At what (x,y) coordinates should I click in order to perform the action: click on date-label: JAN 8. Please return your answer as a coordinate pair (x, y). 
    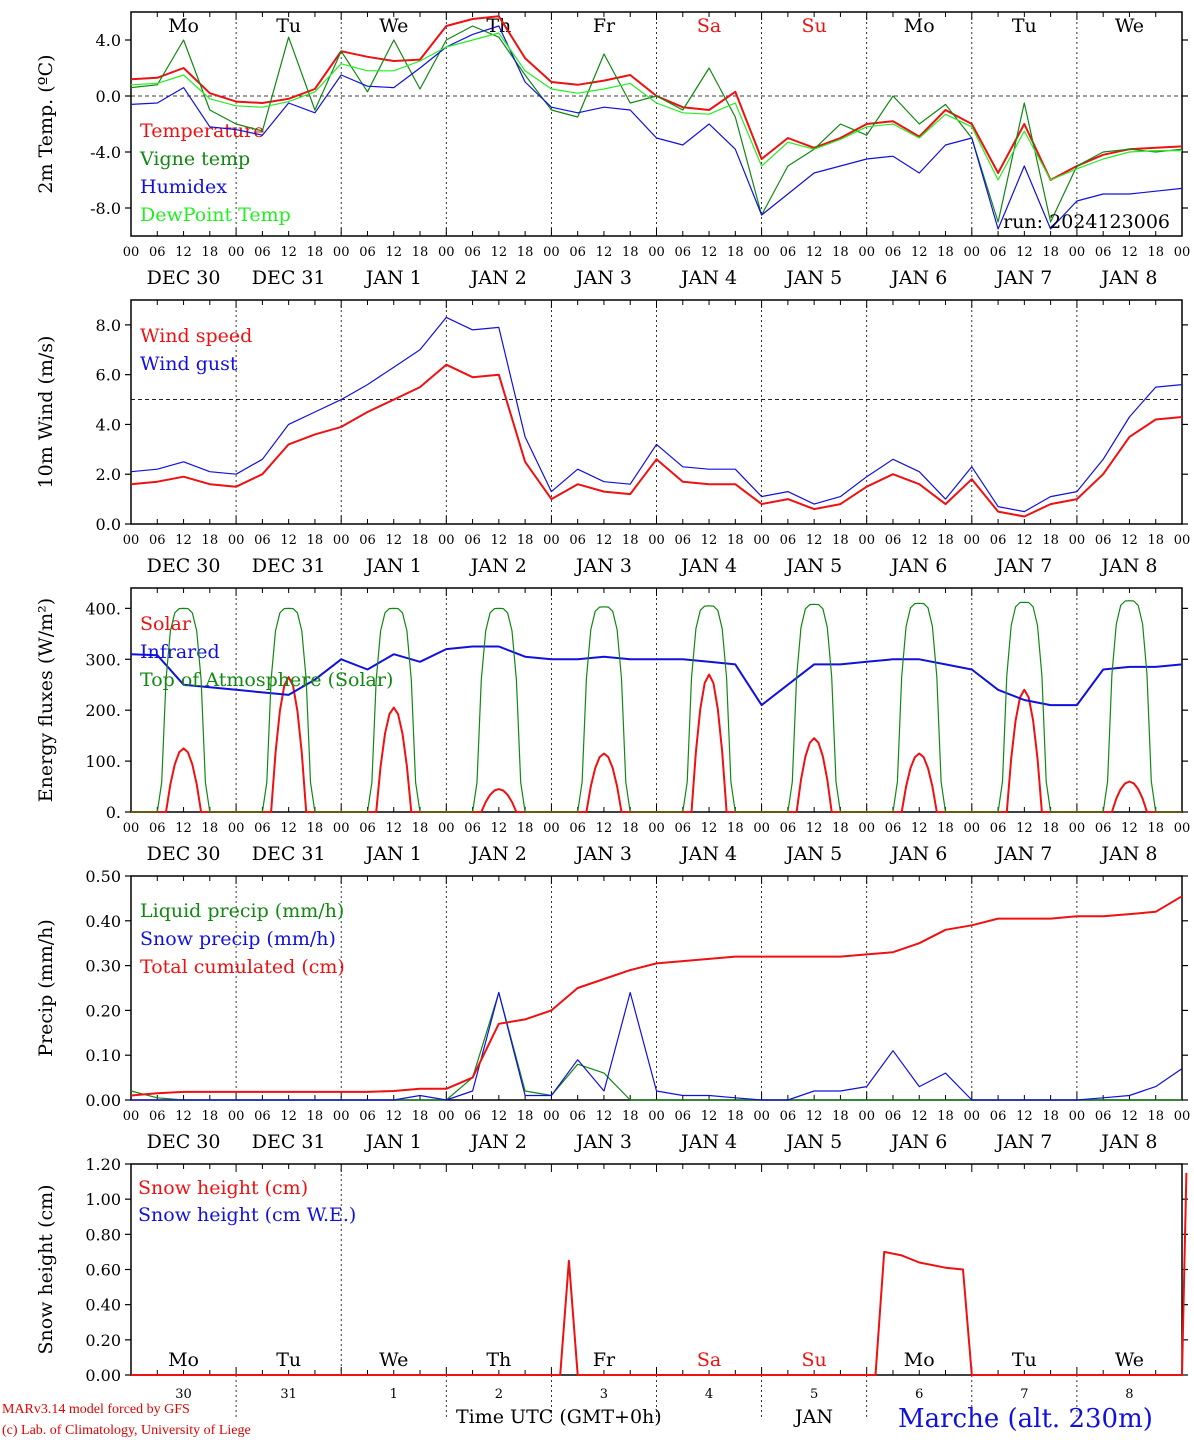
    Looking at the image, I should click on (1128, 566).